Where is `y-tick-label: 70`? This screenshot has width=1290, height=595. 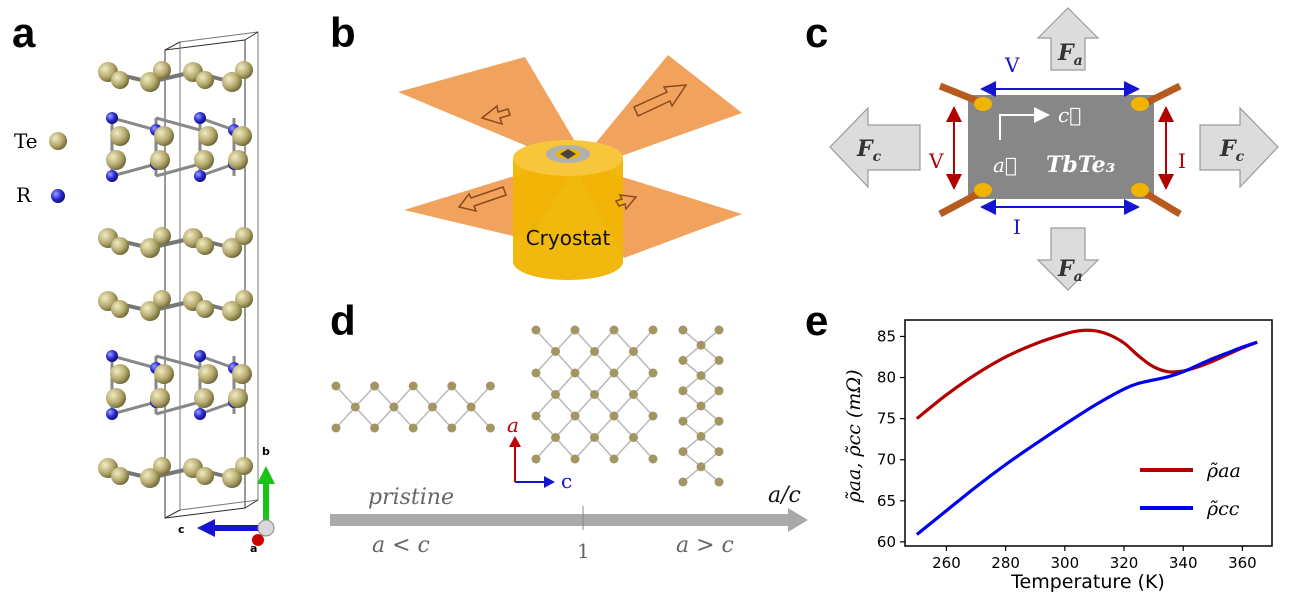 y-tick-label: 70 is located at coordinates (886, 460).